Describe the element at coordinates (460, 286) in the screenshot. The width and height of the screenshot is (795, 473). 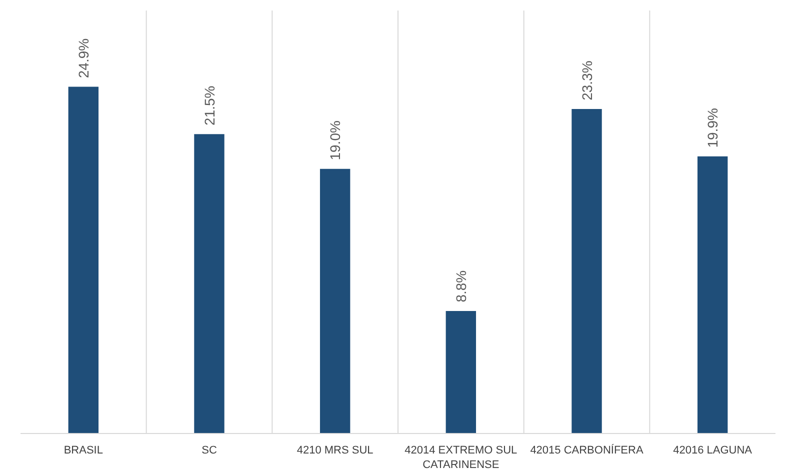
I see `data-label: 8.8%` at that location.